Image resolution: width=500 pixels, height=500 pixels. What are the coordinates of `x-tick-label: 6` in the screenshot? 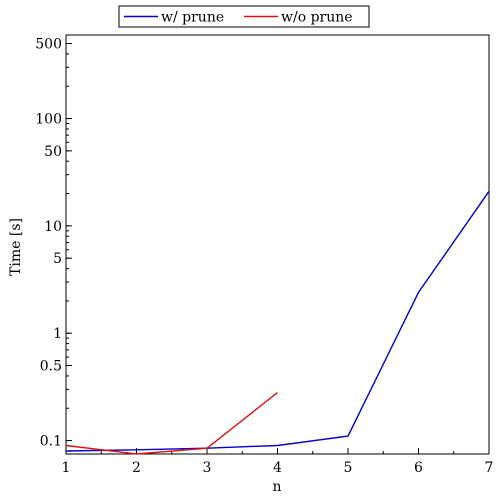 It's located at (418, 468).